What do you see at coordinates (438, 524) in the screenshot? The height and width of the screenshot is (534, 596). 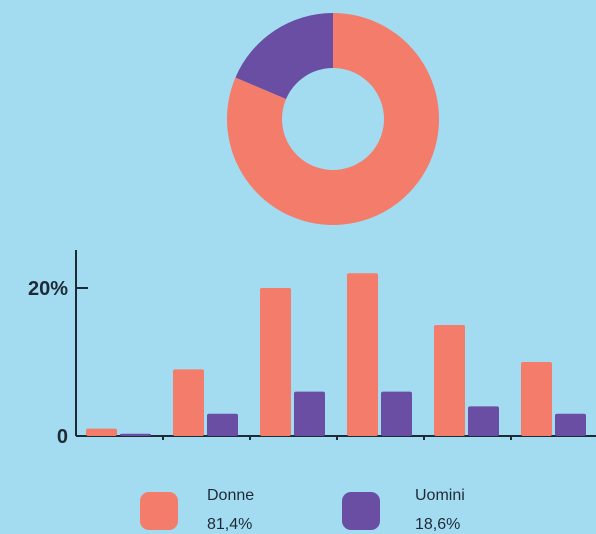 I see `legend-value-uomini: 18,6%` at bounding box center [438, 524].